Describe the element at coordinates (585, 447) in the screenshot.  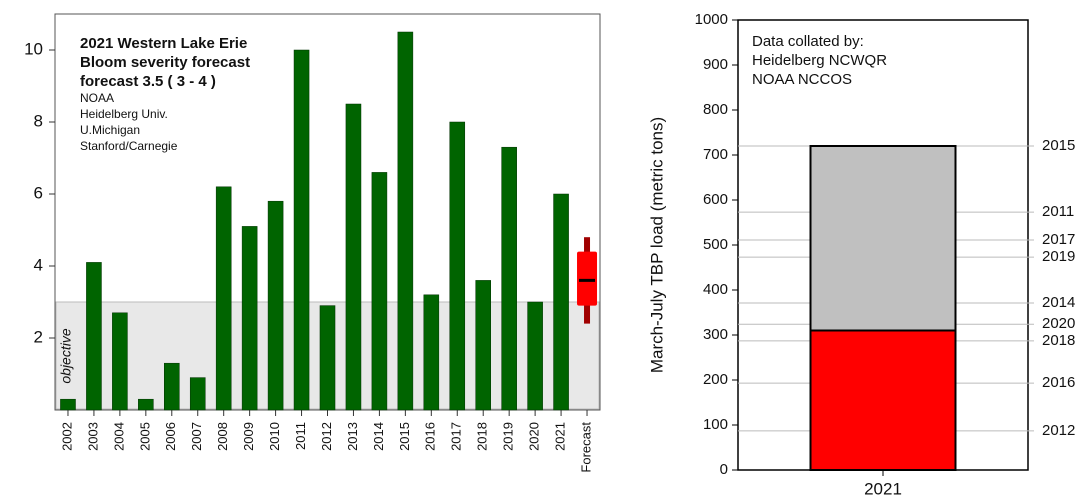
I see `x-tick-label: Forecast` at that location.